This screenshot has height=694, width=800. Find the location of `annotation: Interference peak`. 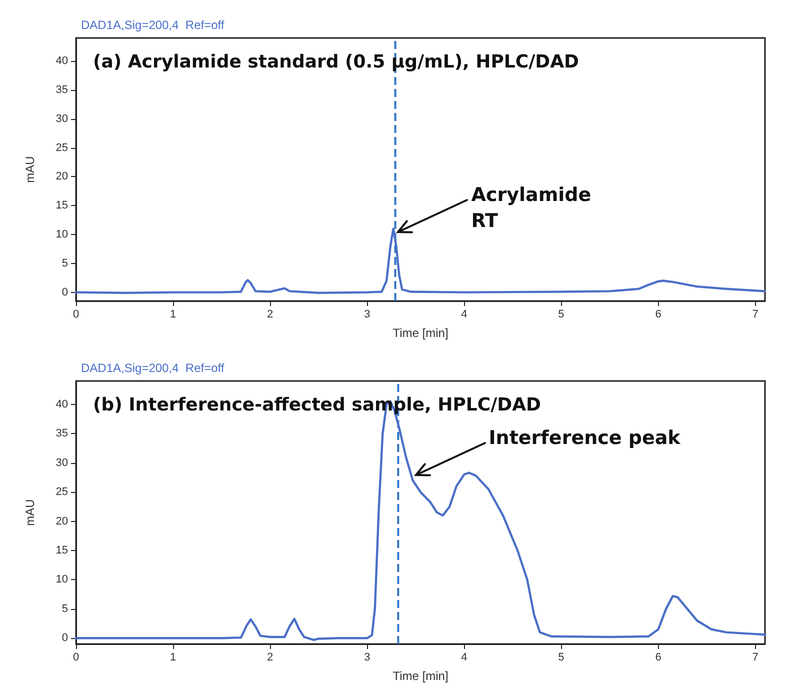

annotation: Interference peak is located at coordinates (584, 438).